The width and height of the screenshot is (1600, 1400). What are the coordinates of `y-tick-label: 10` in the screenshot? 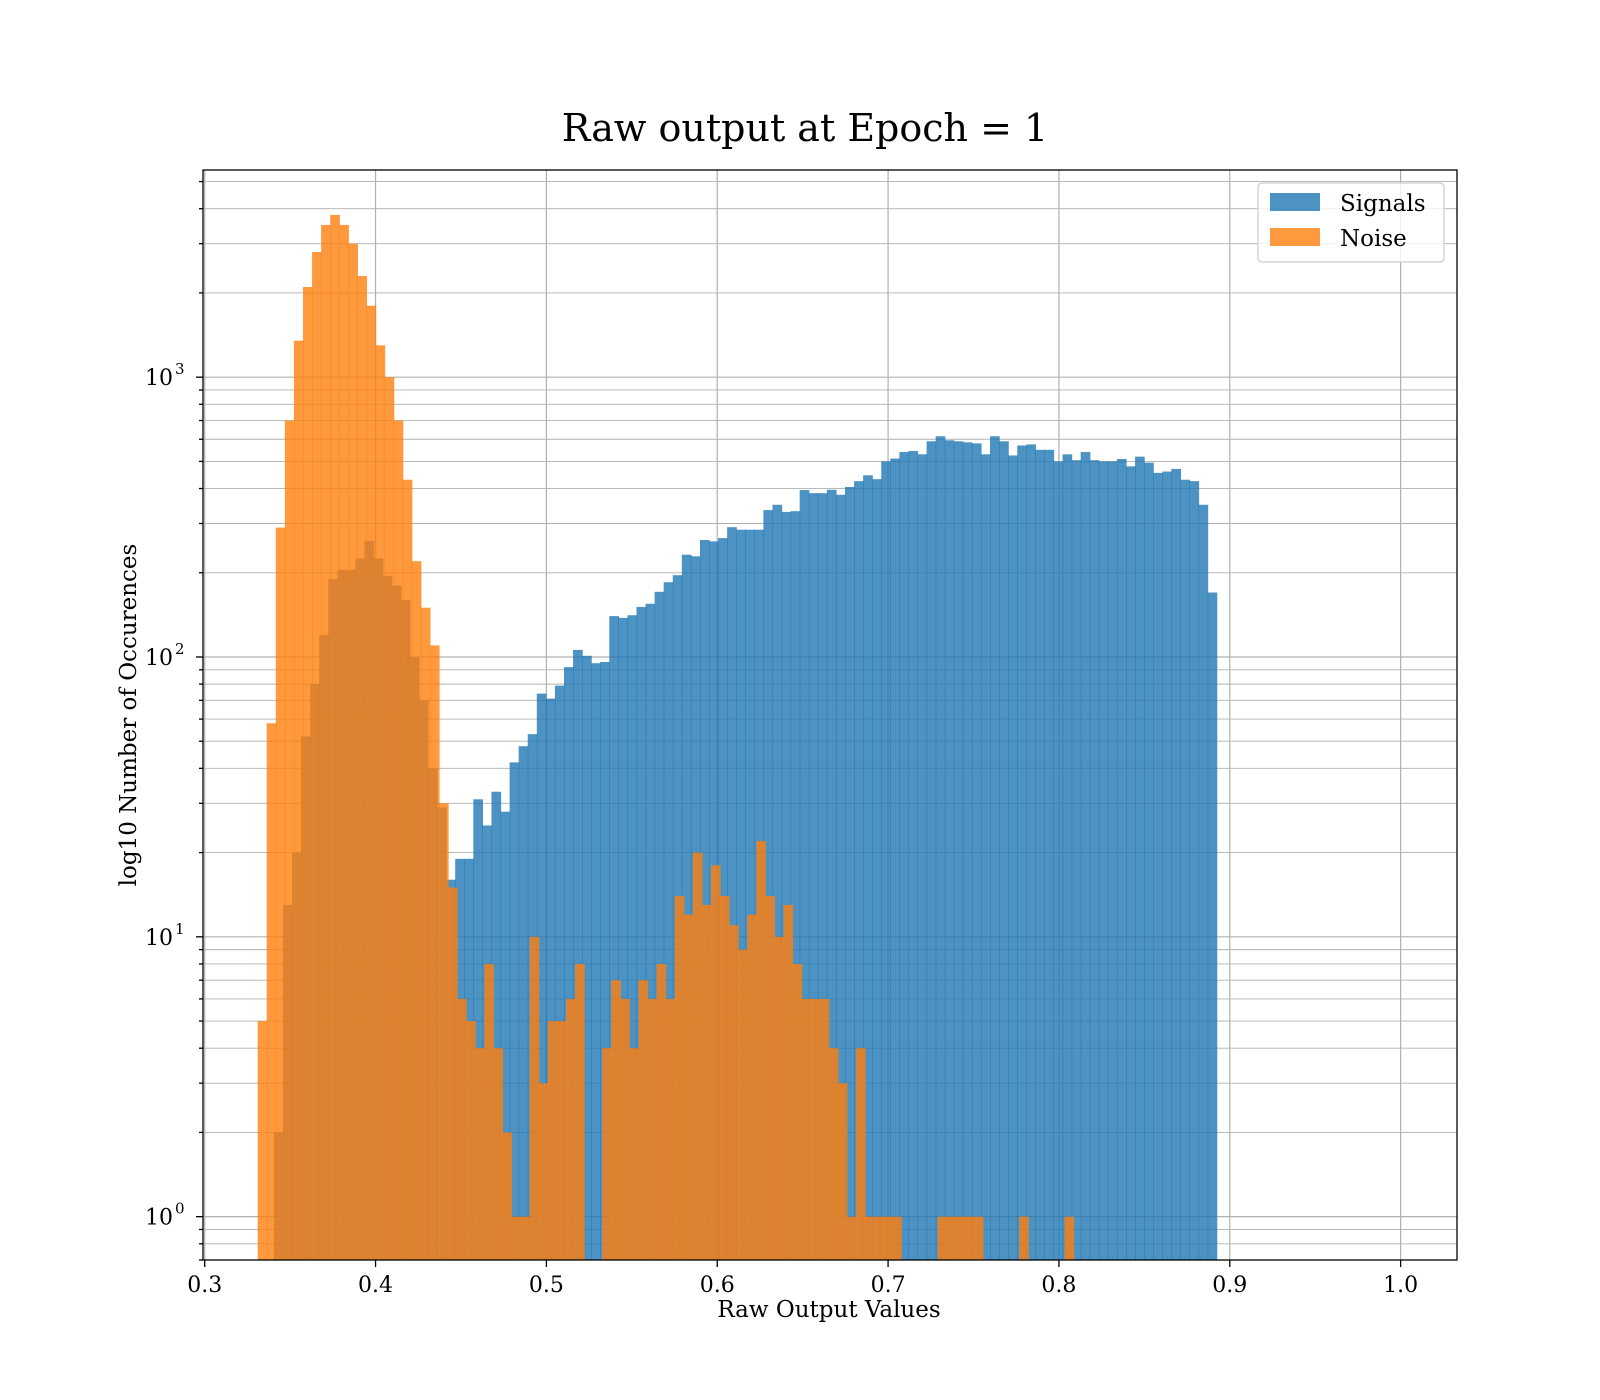 It's located at (159, 378).